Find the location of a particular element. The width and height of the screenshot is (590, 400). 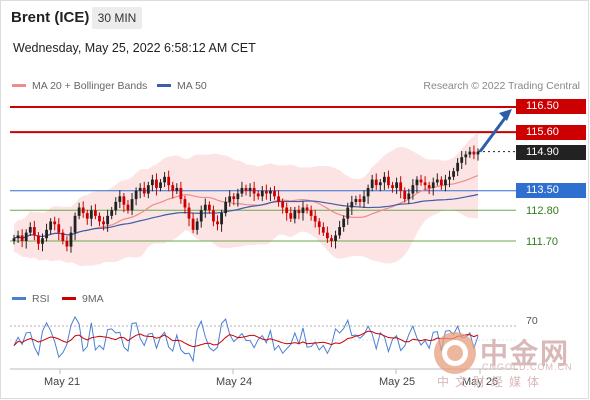

legend-rsi: RSI is located at coordinates (31, 299).